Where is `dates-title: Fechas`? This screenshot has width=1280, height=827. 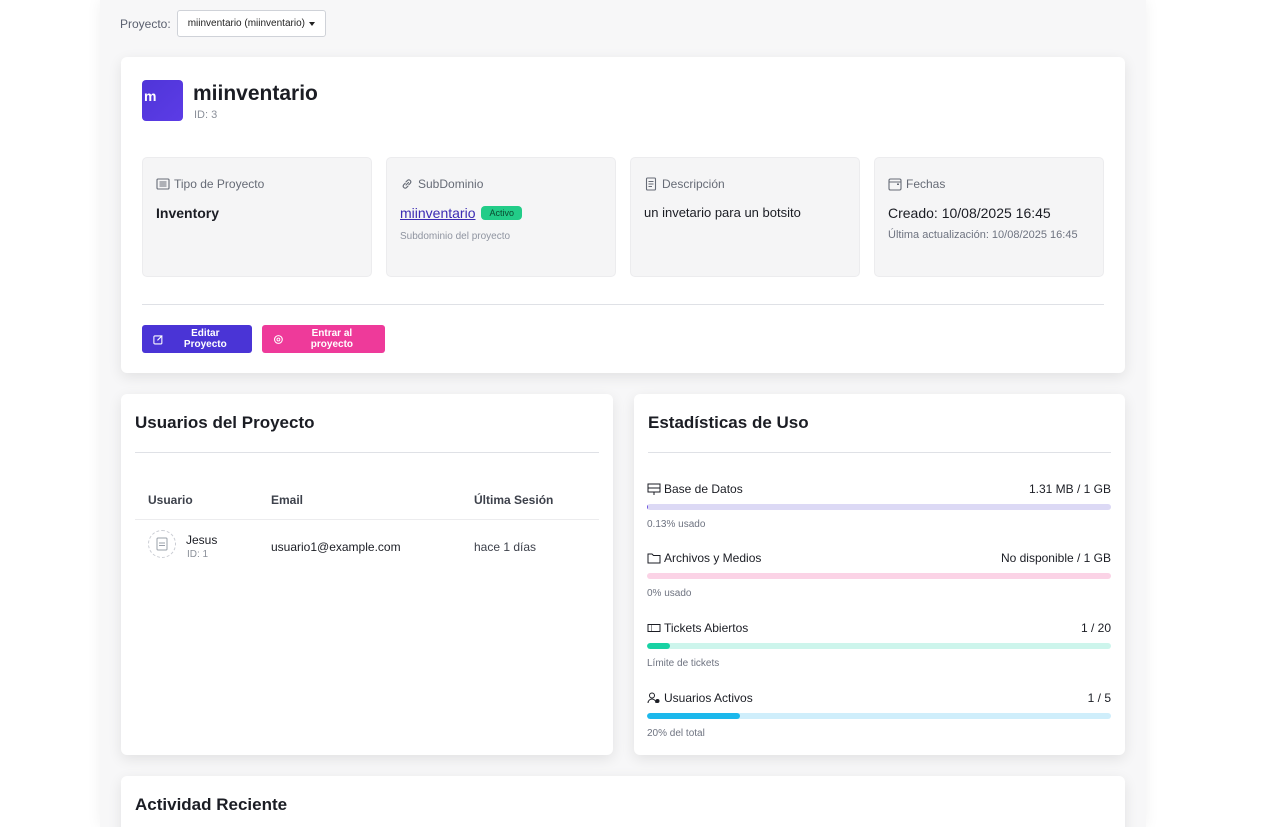 dates-title: Fechas is located at coordinates (926, 184).